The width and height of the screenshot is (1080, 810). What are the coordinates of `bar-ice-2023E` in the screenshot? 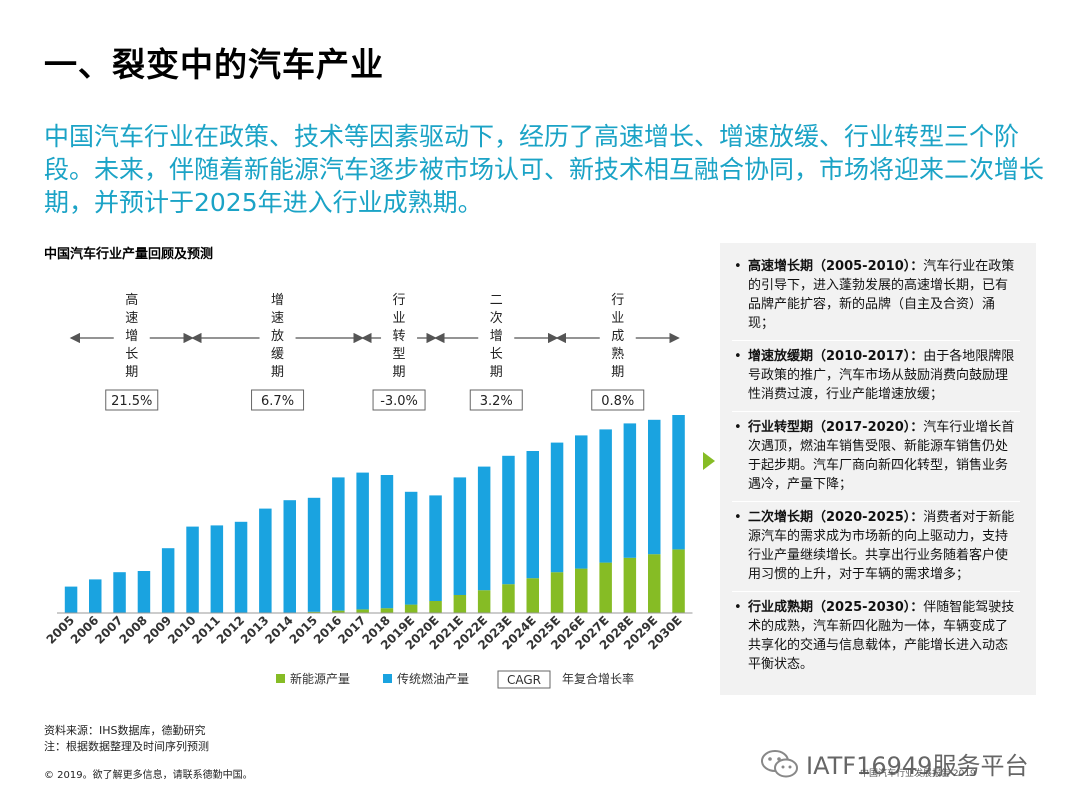 It's located at (508, 520).